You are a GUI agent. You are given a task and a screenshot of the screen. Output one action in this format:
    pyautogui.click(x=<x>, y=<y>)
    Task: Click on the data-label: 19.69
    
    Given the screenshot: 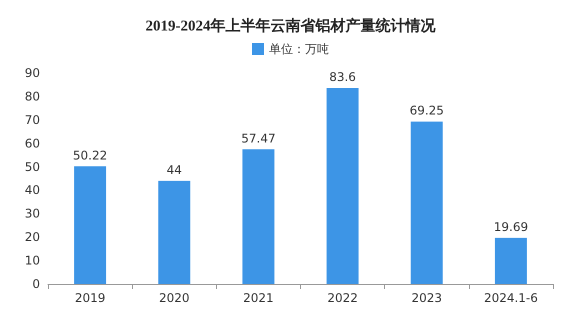 What is the action you would take?
    pyautogui.click(x=511, y=227)
    